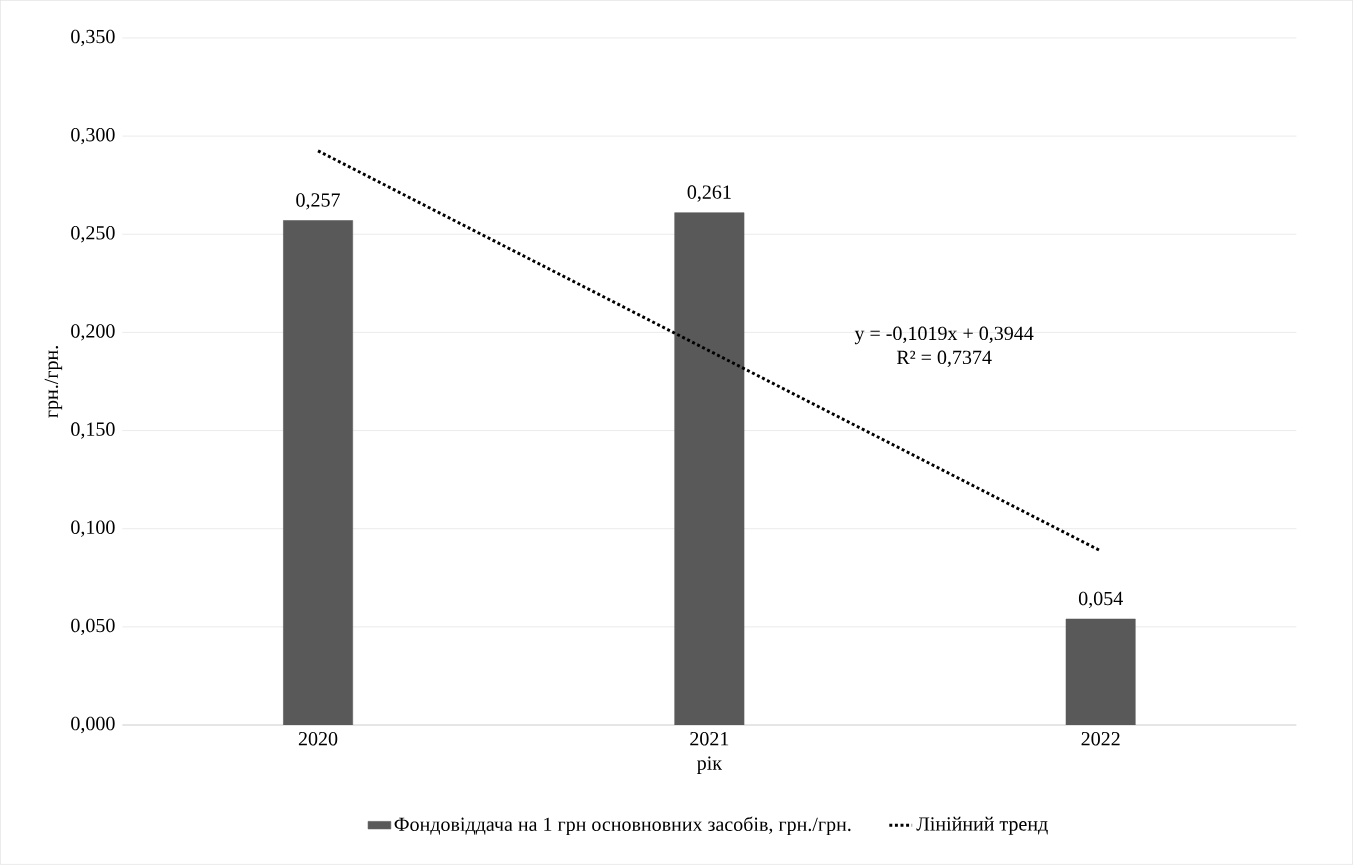 The image size is (1353, 865). I want to click on legend-label: Лінійний тренд, so click(982, 825).